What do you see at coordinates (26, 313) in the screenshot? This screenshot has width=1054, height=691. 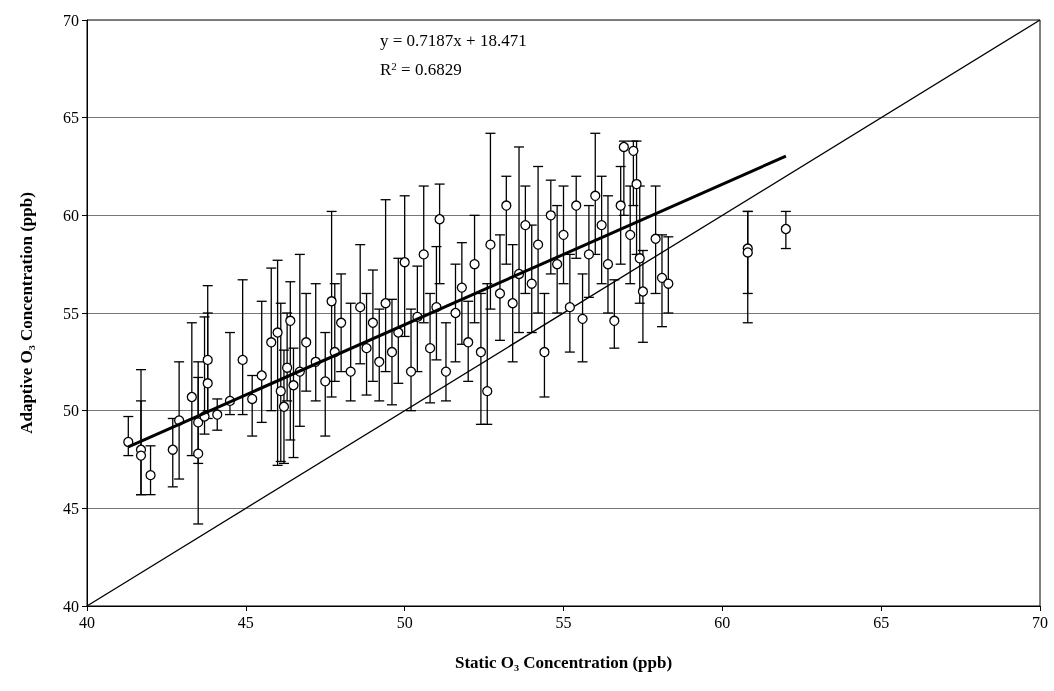 I see `y-axis-title: Adaptive O₃ Concentration (ppb)` at bounding box center [26, 313].